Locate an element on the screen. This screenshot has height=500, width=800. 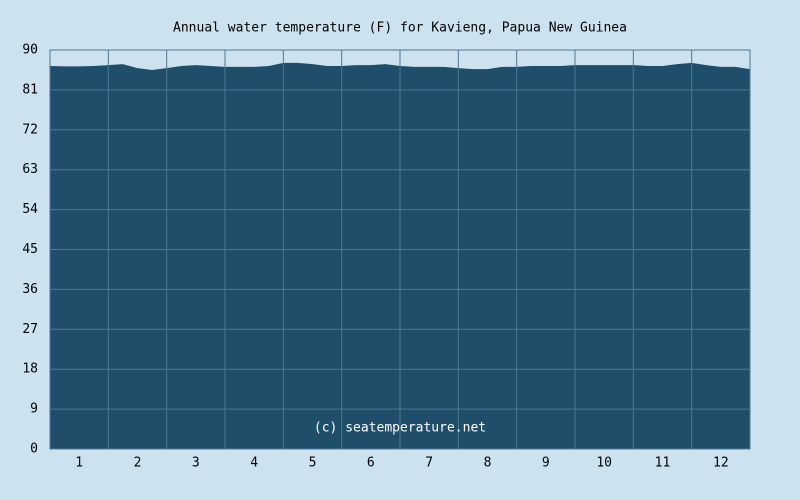
x-tick-label: 3 is located at coordinates (196, 463).